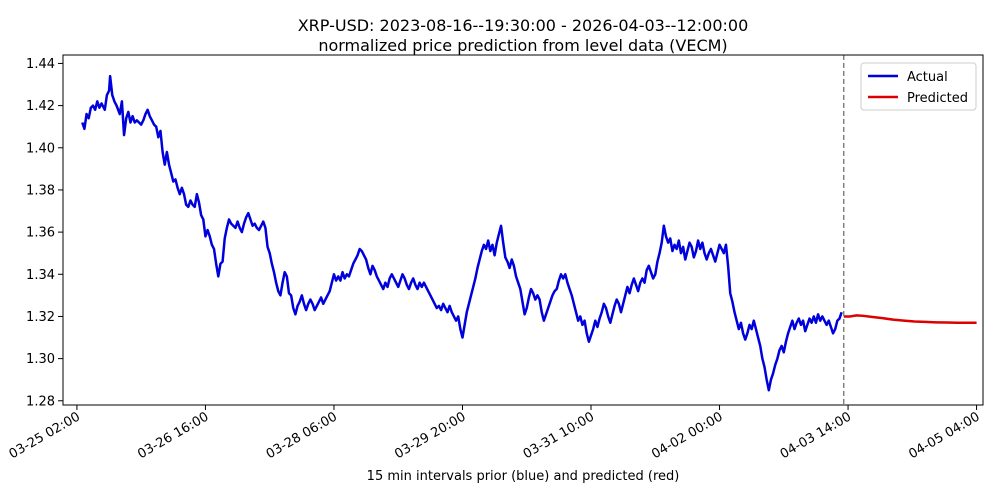 Image resolution: width=1000 pixels, height=500 pixels. I want to click on x-tick-label: 04-02 00:00, so click(687, 435).